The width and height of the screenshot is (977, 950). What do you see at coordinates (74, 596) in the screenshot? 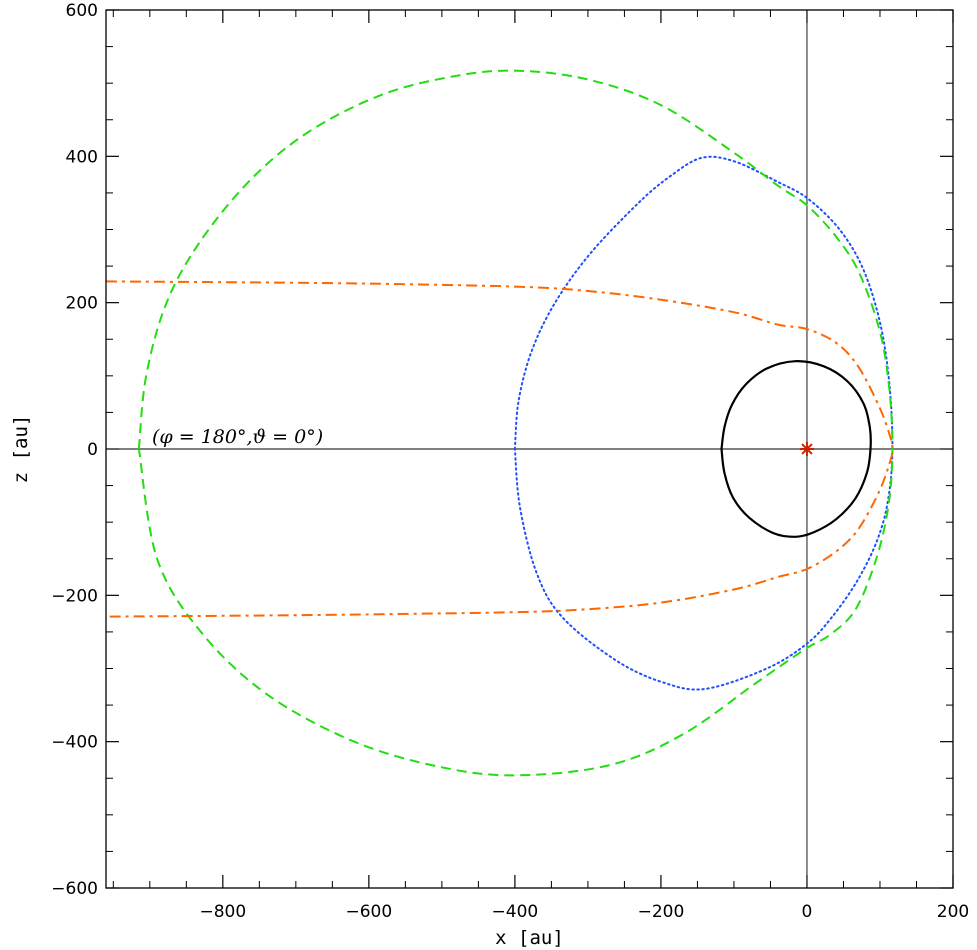
I see `y-tick-label: −200` at bounding box center [74, 596].